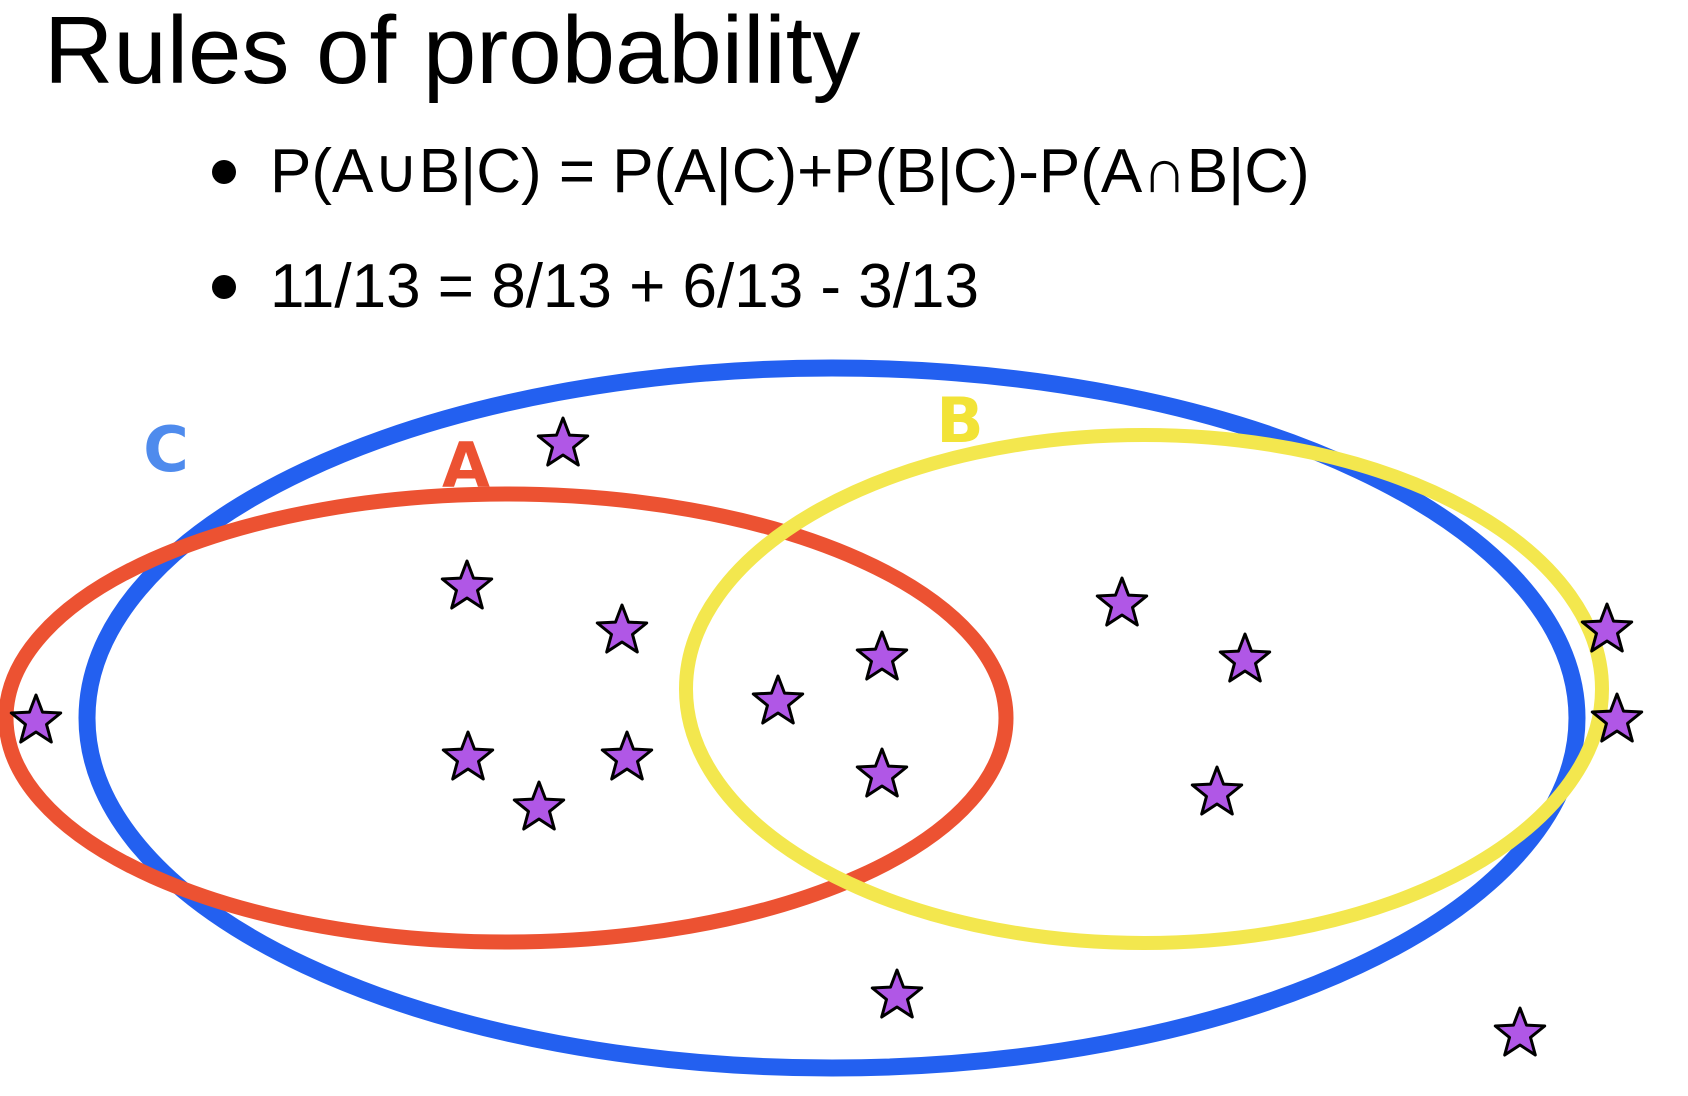  Describe the element at coordinates (959, 420) in the screenshot. I see `set-b-label: B` at that location.